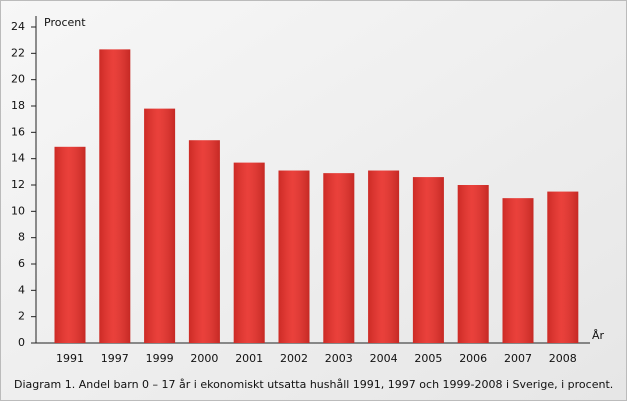 The height and width of the screenshot is (401, 627). I want to click on y-tick-label: 8, so click(21, 237).